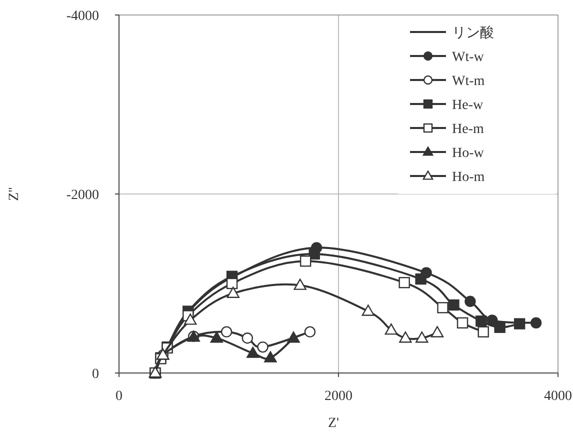 This screenshot has height=437, width=573. I want to click on legend-label: He-w, so click(468, 105).